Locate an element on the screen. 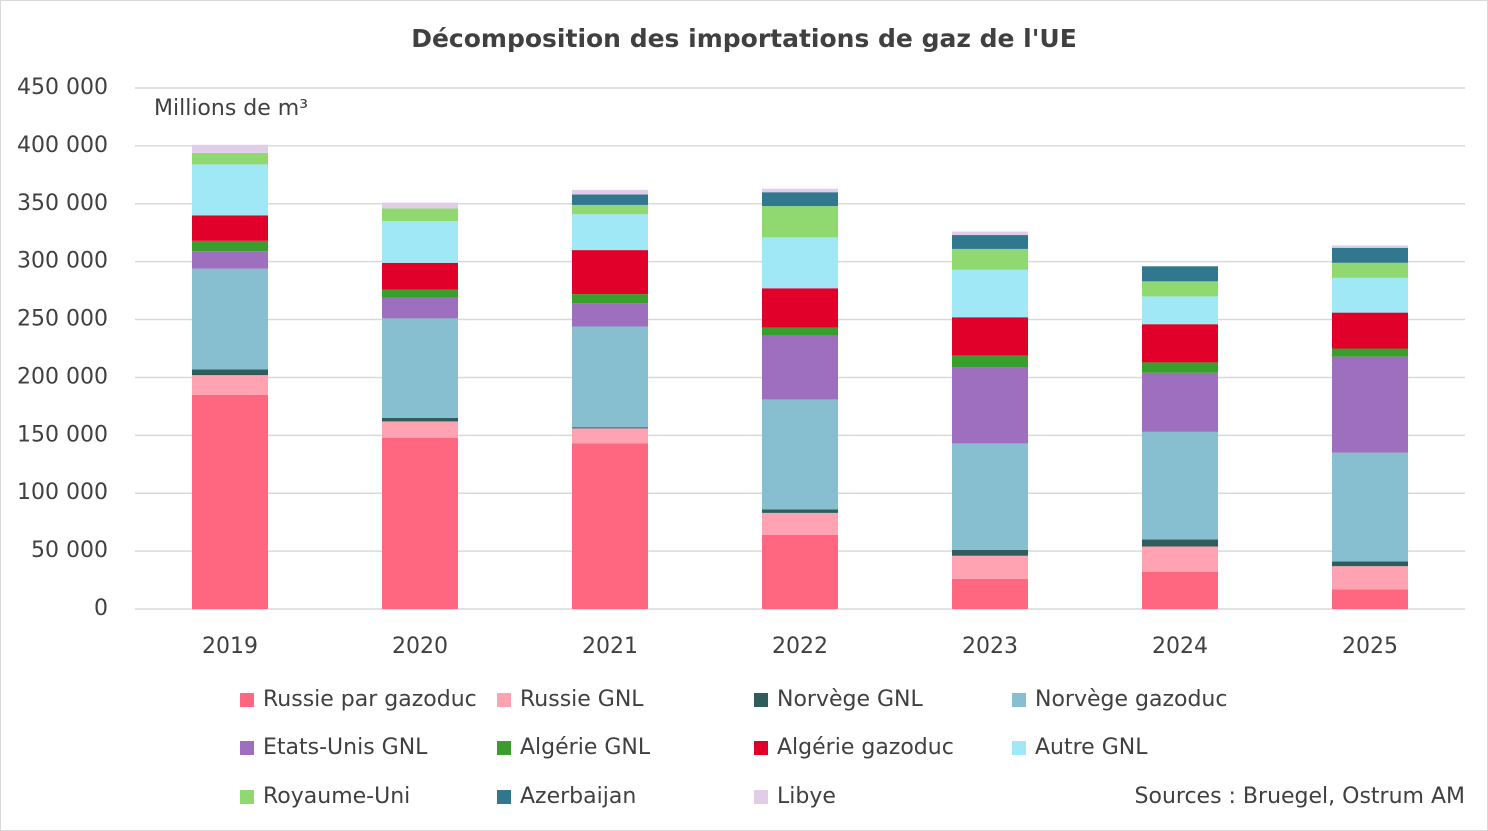 The height and width of the screenshot is (831, 1488). legend-label: Russie par gazoduc is located at coordinates (370, 699).